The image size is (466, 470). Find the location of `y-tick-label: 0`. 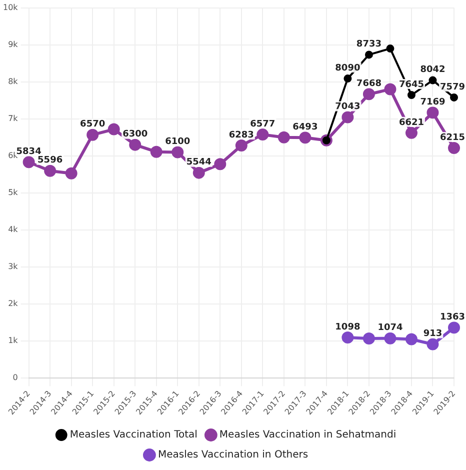

y-tick-label: 0 is located at coordinates (15, 377).